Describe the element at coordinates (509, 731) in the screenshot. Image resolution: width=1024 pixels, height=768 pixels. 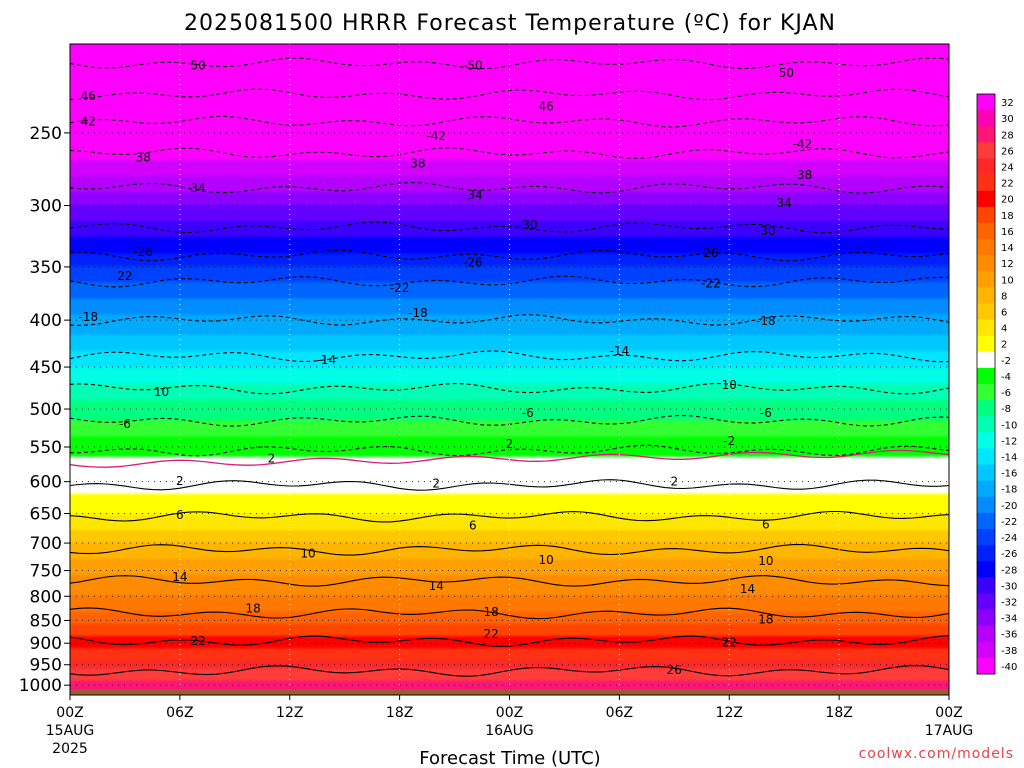
I see `x-tick-date: 16AUG` at that location.